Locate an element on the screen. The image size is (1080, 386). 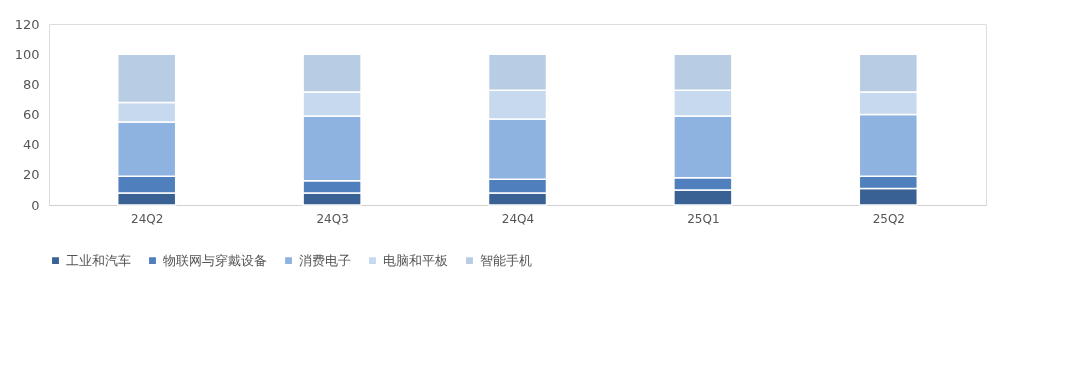
y-tick-label: 40 is located at coordinates (31, 145).